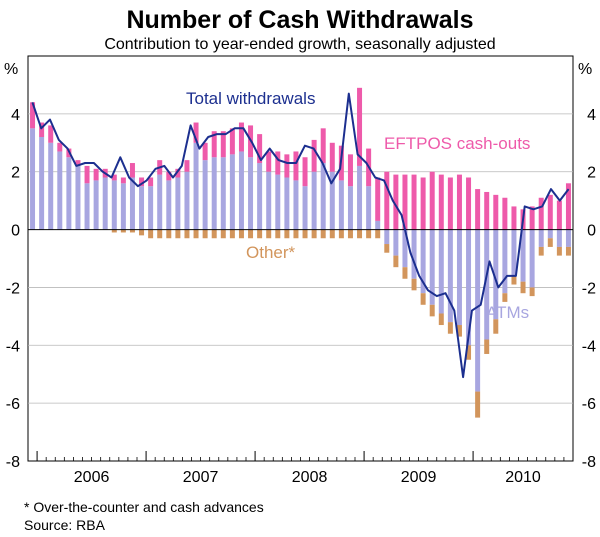 This screenshot has height=537, width=600. I want to click on y-tick-label-left: 2, so click(15, 173).